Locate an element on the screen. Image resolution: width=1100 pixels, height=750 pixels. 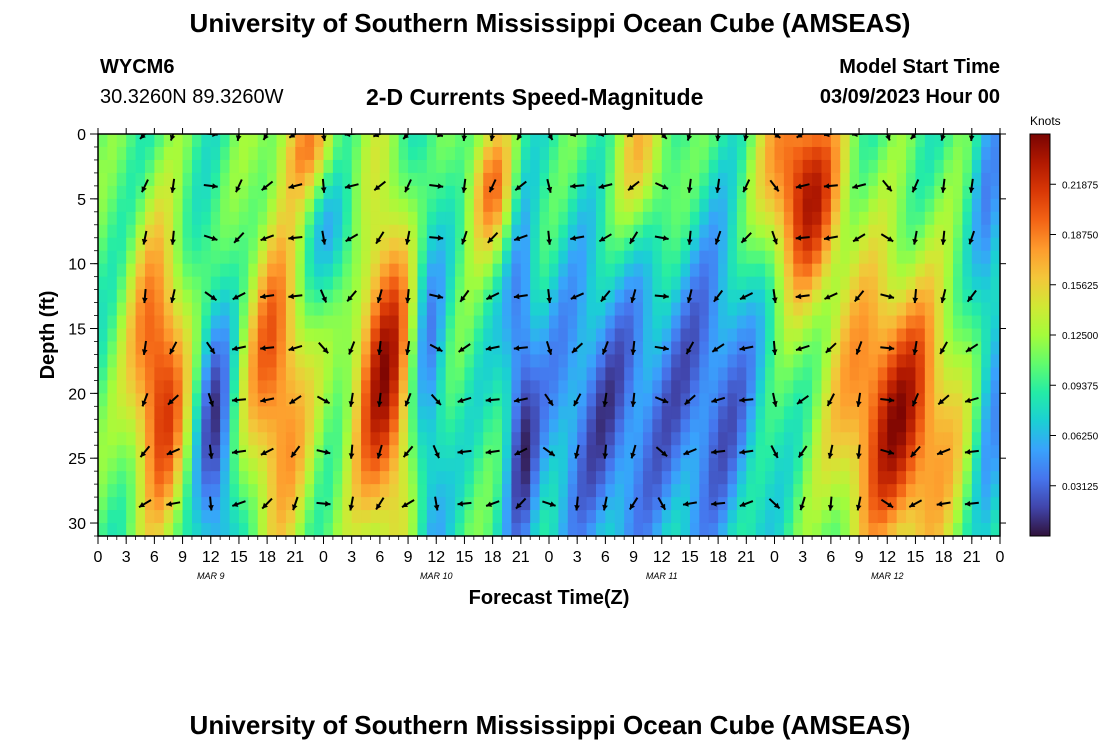
colorbar-tick-label: 0.12500 is located at coordinates (1080, 336).